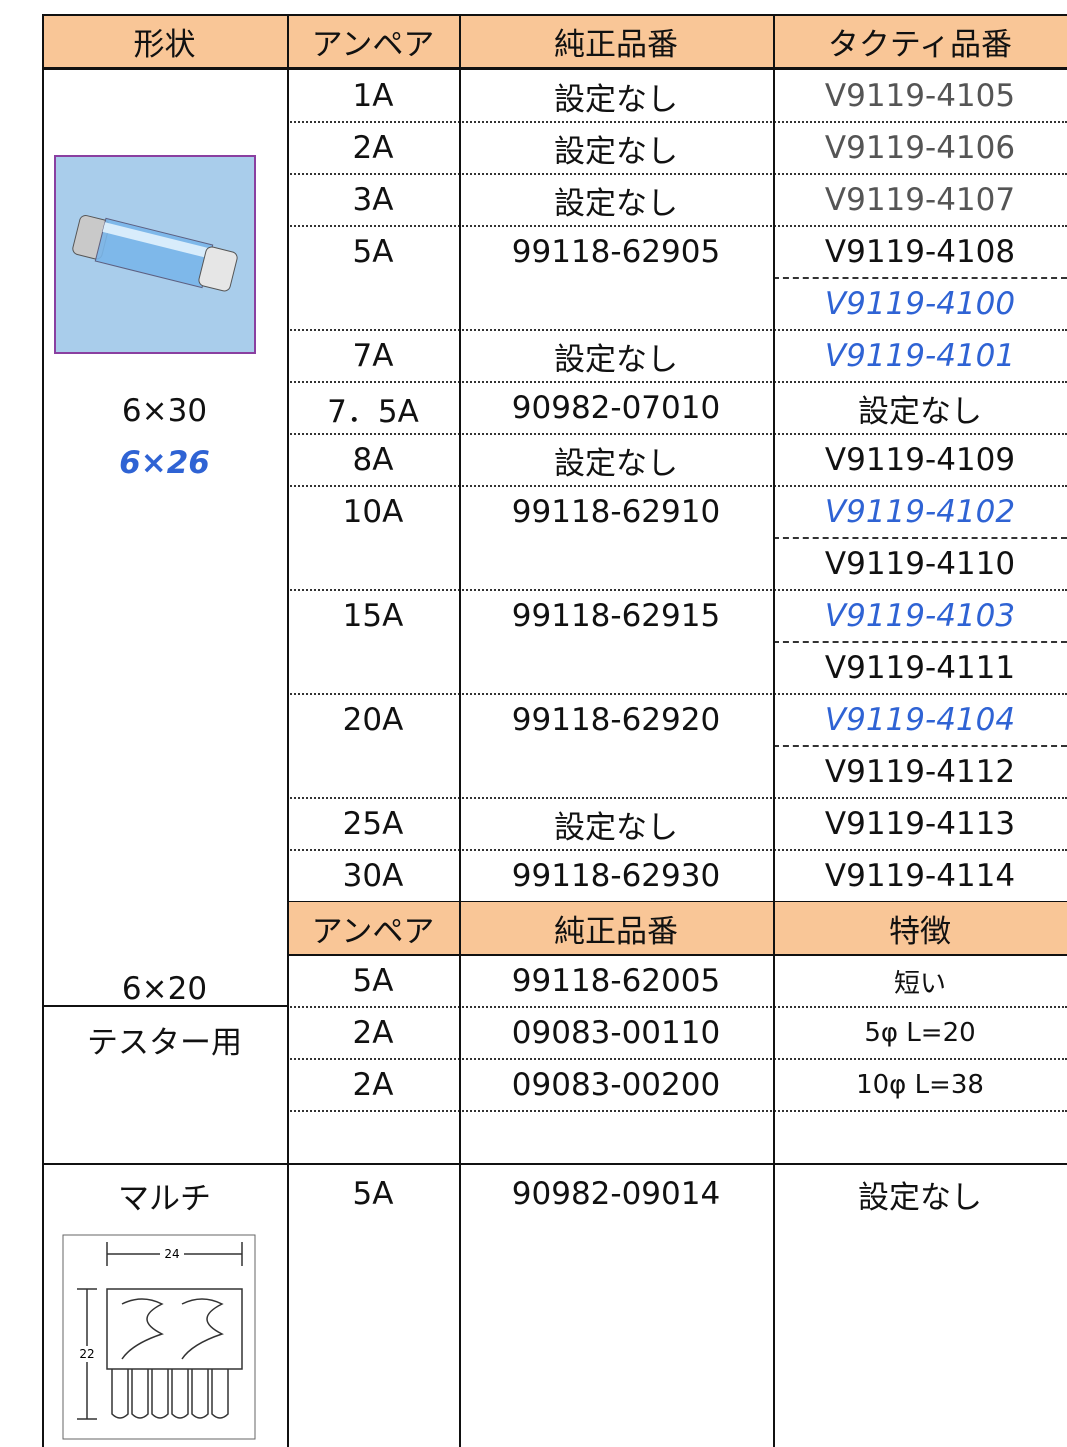  Describe the element at coordinates (616, 512) in the screenshot. I see `cell-text: 99118-62910` at that location.